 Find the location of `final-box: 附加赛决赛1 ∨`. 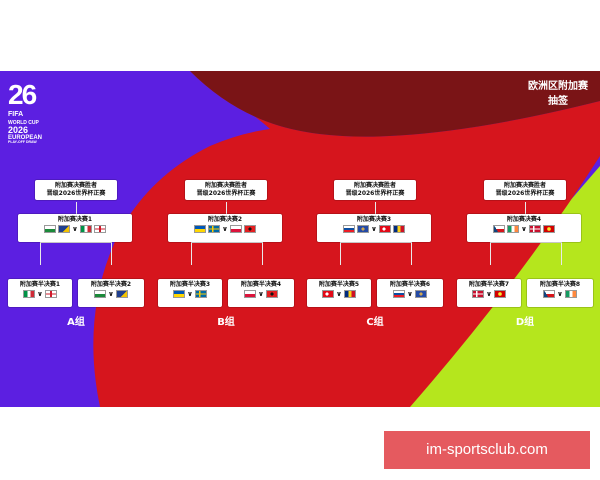

final-box: 附加赛决赛1 ∨ is located at coordinates (75, 228).